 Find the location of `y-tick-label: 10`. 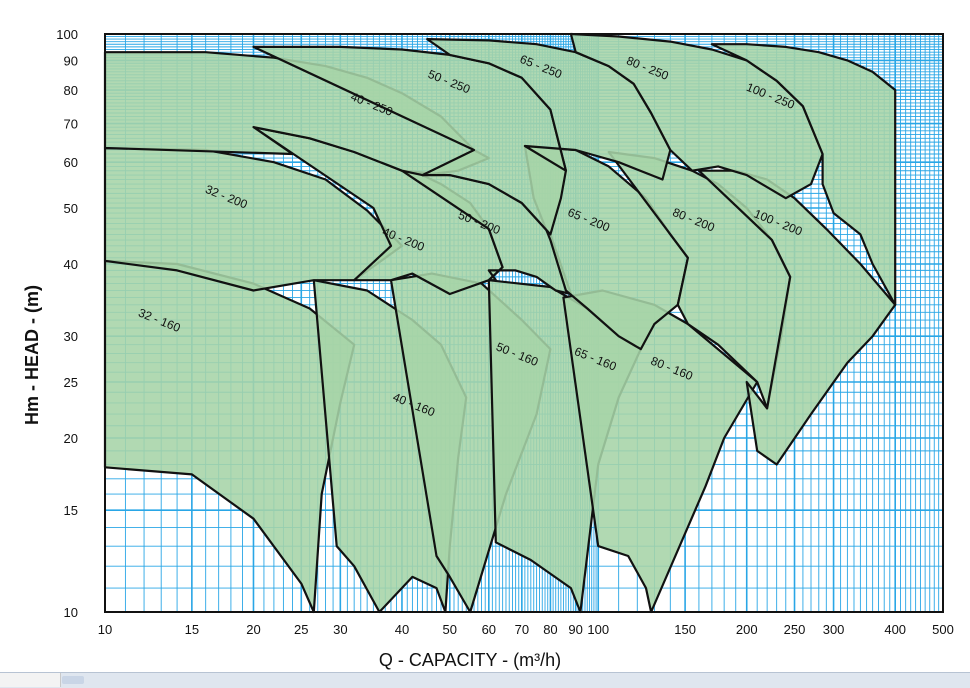

y-tick-label: 10 is located at coordinates (71, 612).